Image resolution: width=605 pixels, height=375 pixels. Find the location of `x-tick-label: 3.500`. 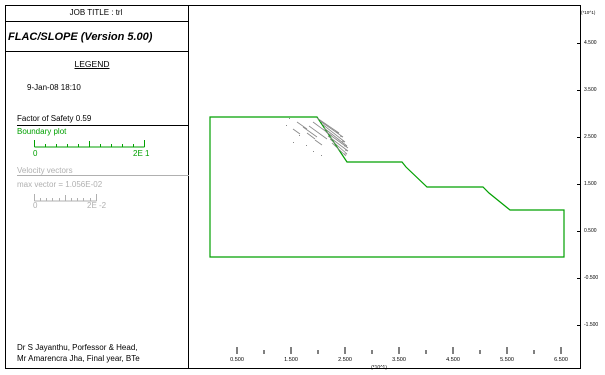

x-tick-label: 3.500 is located at coordinates (399, 360).